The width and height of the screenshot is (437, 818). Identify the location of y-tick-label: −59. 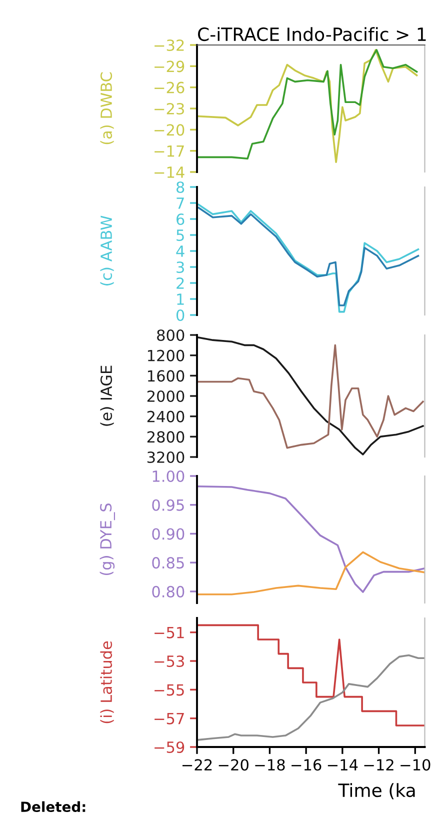
(169, 747).